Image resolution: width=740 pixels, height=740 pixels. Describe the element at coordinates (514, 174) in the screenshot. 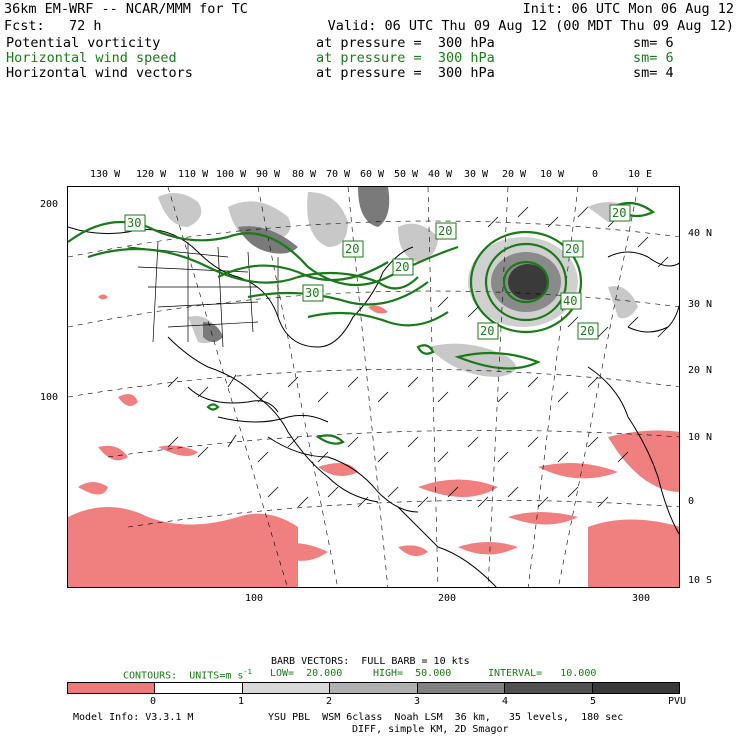

I see `lon-label: 20 W` at that location.